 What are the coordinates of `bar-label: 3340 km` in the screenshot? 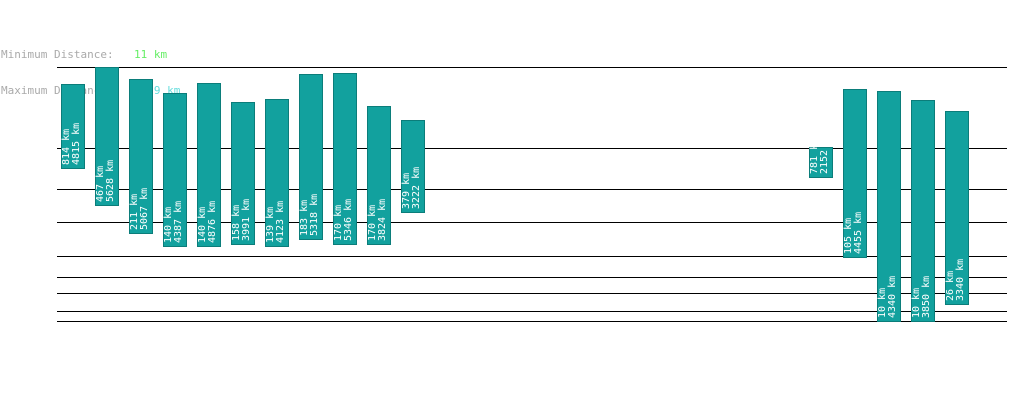 It's located at (960, 280).